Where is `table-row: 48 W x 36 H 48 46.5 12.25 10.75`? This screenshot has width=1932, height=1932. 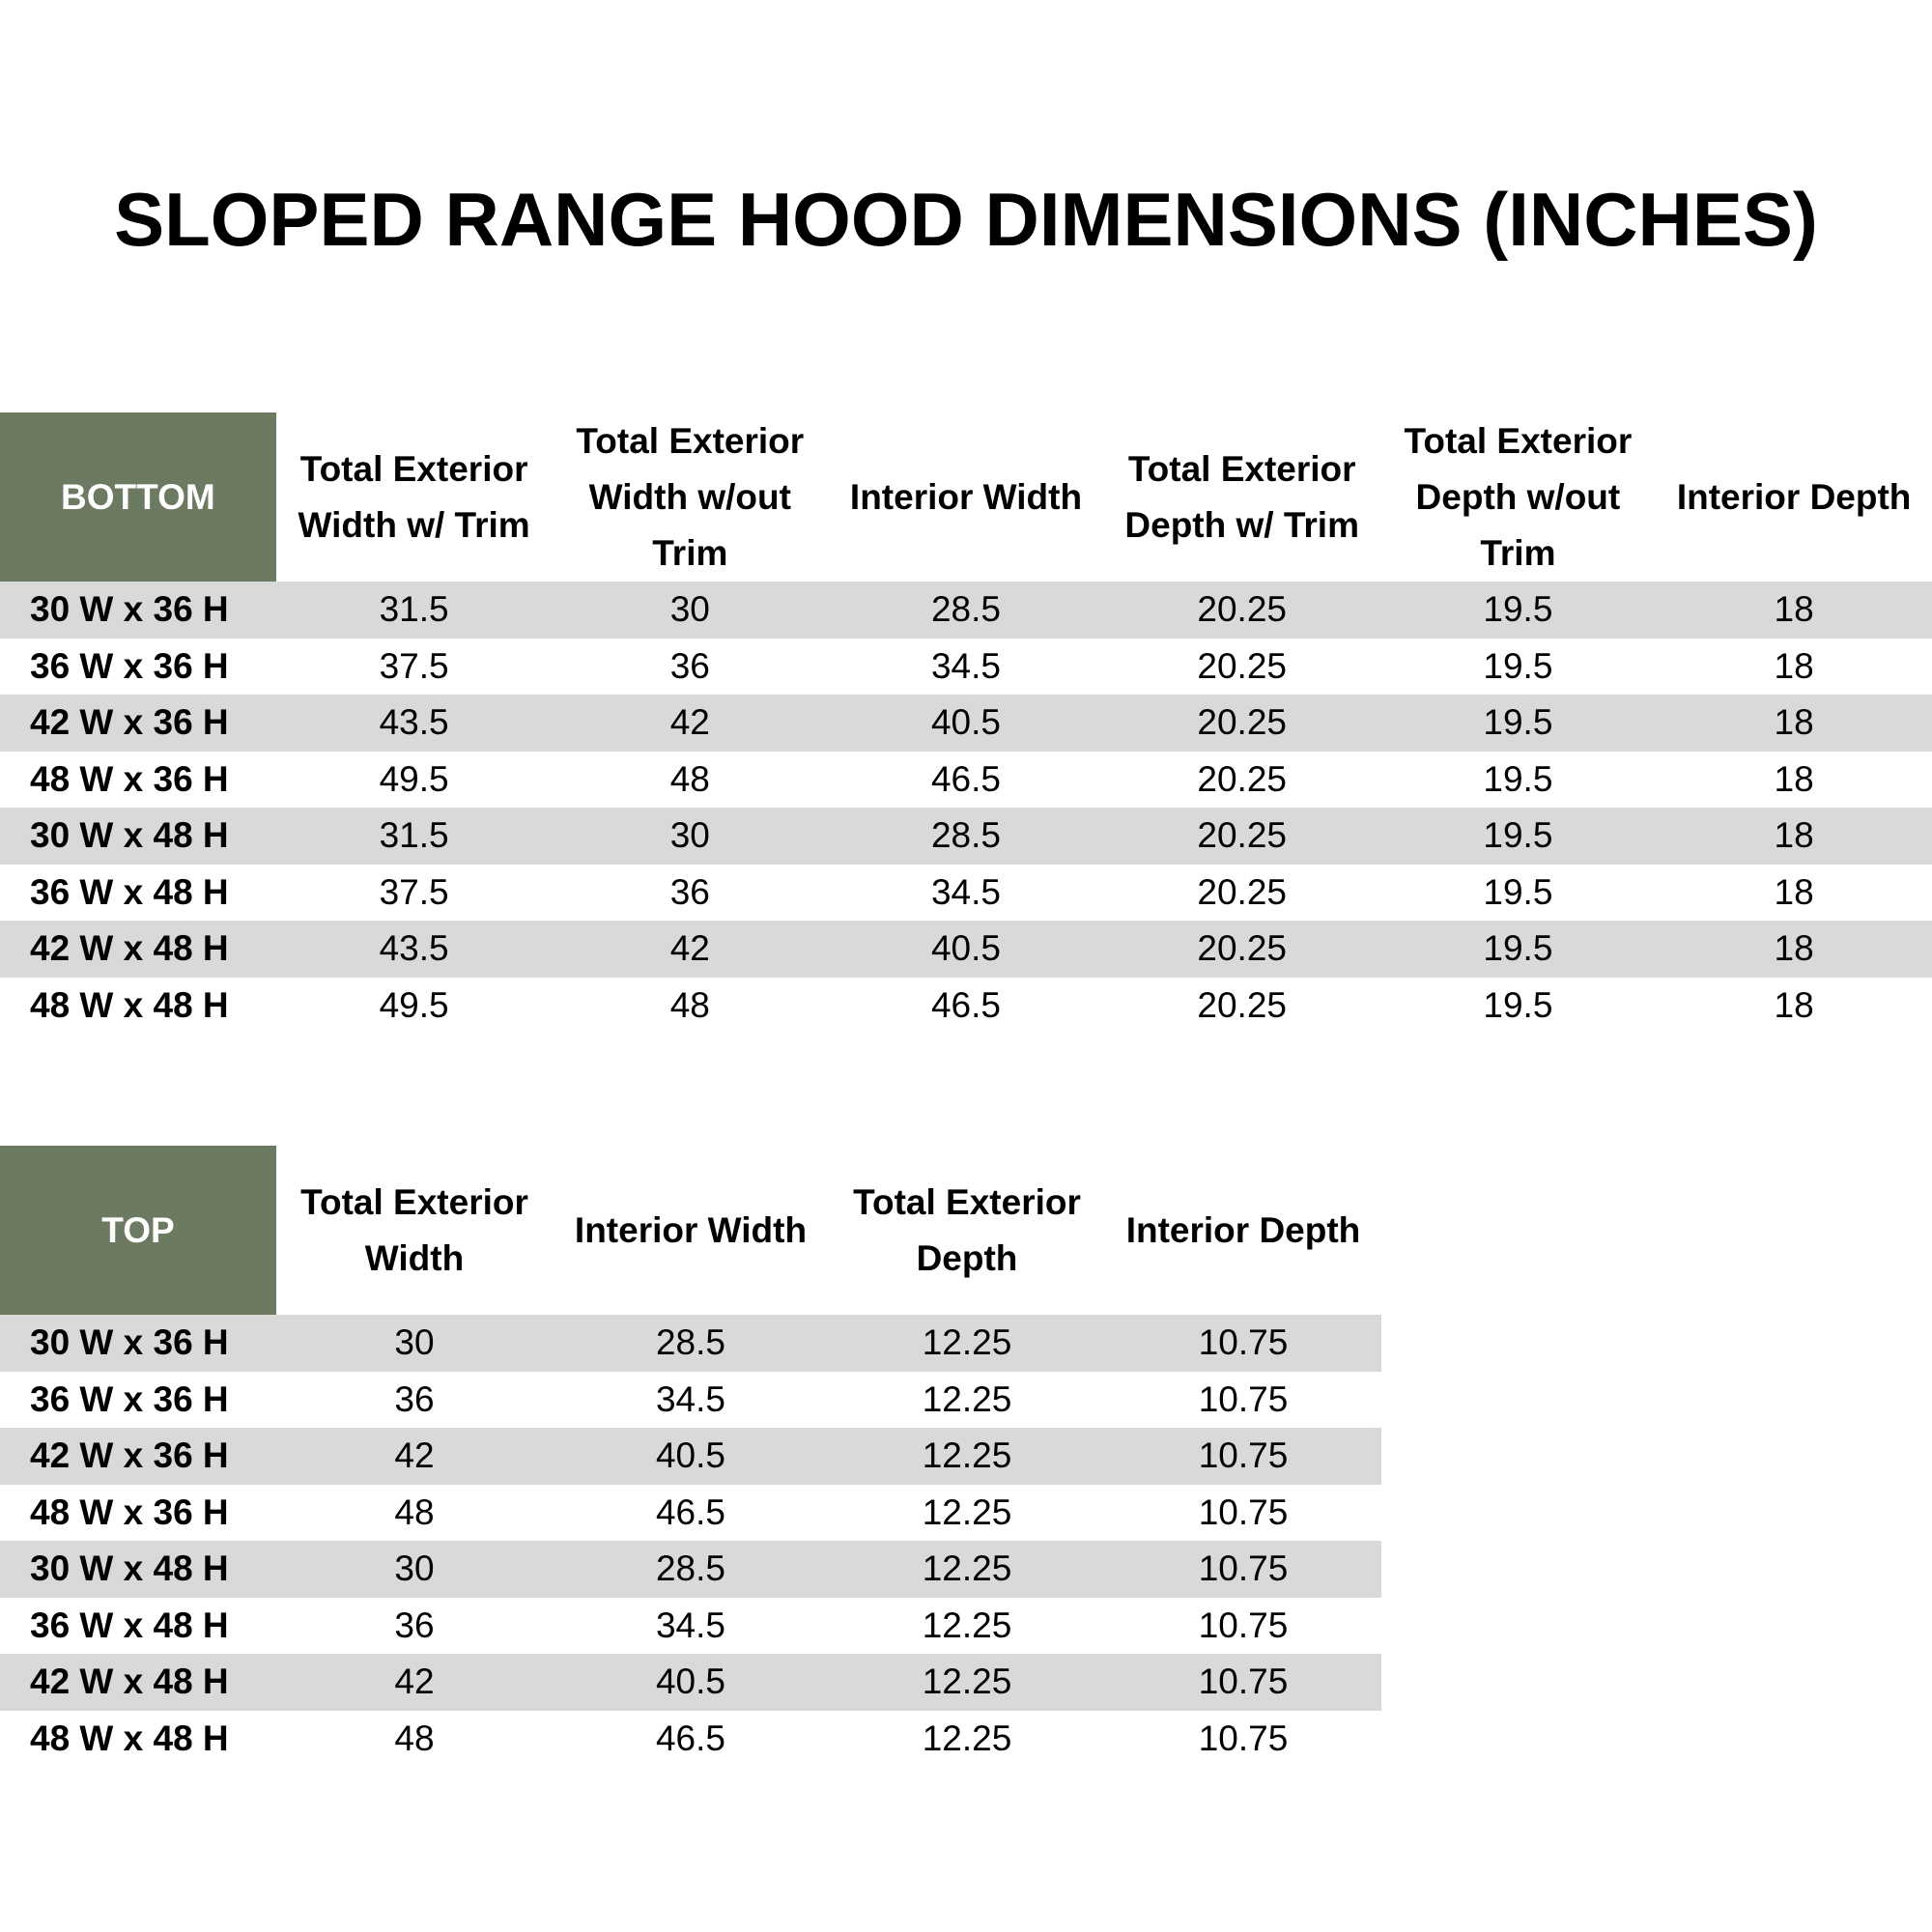 table-row: 48 W x 36 H 48 46.5 12.25 10.75 is located at coordinates (690, 1513).